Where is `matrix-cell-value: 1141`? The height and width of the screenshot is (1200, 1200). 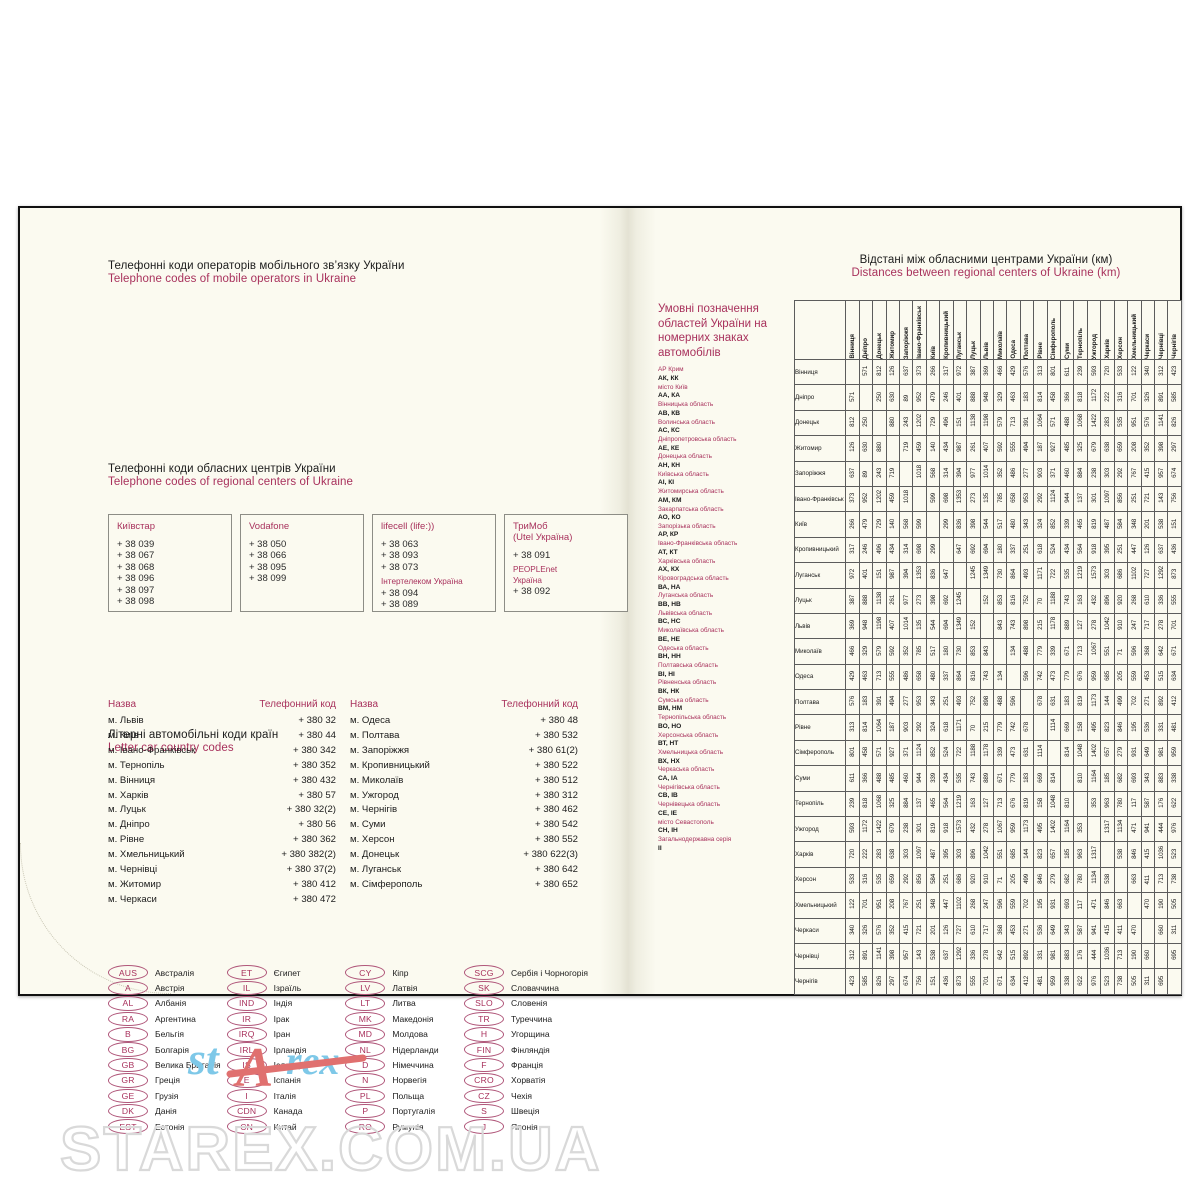 matrix-cell-value: 1141 is located at coordinates (879, 954).